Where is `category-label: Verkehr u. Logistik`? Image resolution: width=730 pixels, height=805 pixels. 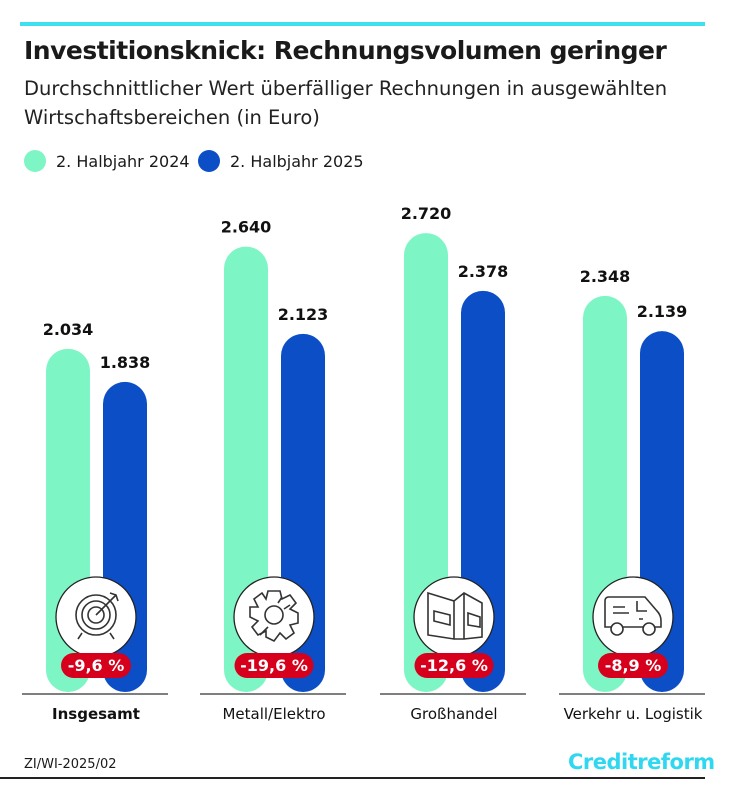
category-label: Verkehr u. Logistik is located at coordinates (633, 714).